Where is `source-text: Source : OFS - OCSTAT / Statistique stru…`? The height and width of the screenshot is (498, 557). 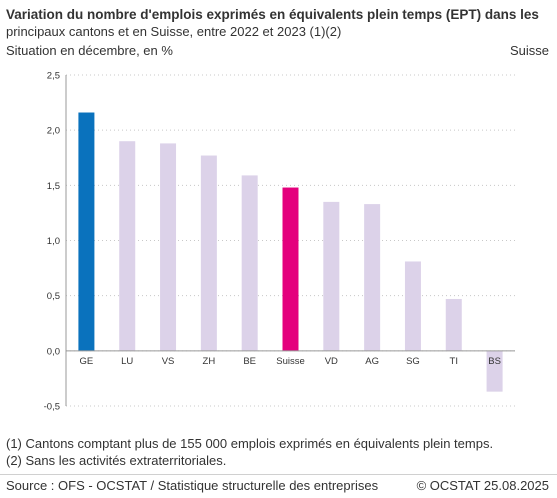
source-text: Source : OFS - OCSTAT / Statistique stru… is located at coordinates (192, 485).